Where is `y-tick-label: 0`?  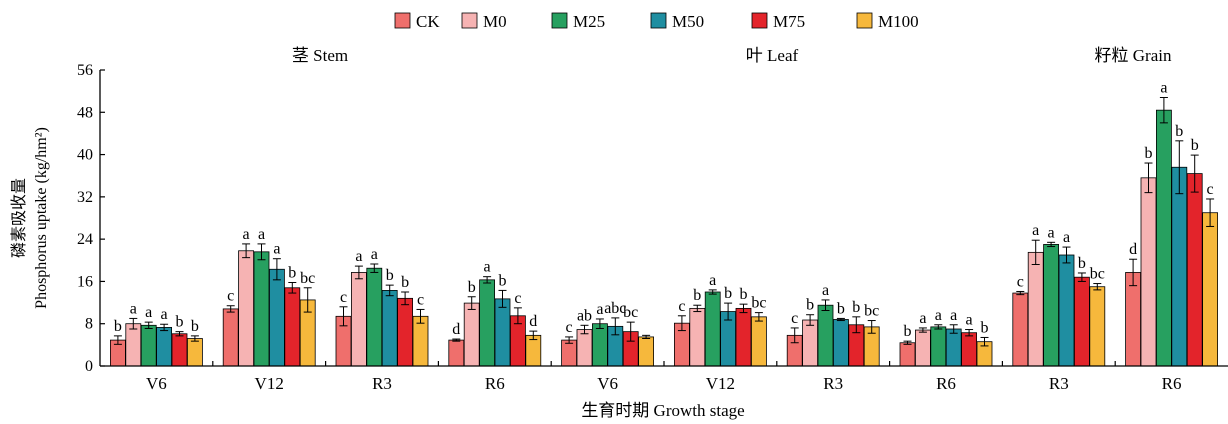
y-tick-label: 0 is located at coordinates (89, 366).